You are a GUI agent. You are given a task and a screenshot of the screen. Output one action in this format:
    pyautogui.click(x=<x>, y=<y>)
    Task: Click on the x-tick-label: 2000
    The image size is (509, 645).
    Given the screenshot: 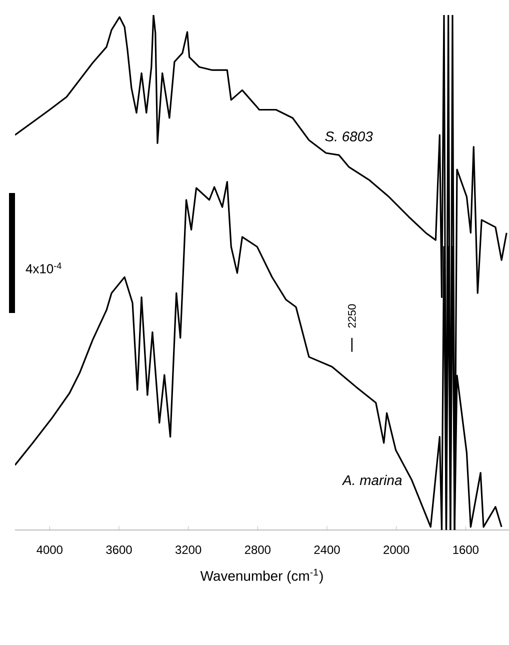 What is the action you would take?
    pyautogui.click(x=397, y=550)
    